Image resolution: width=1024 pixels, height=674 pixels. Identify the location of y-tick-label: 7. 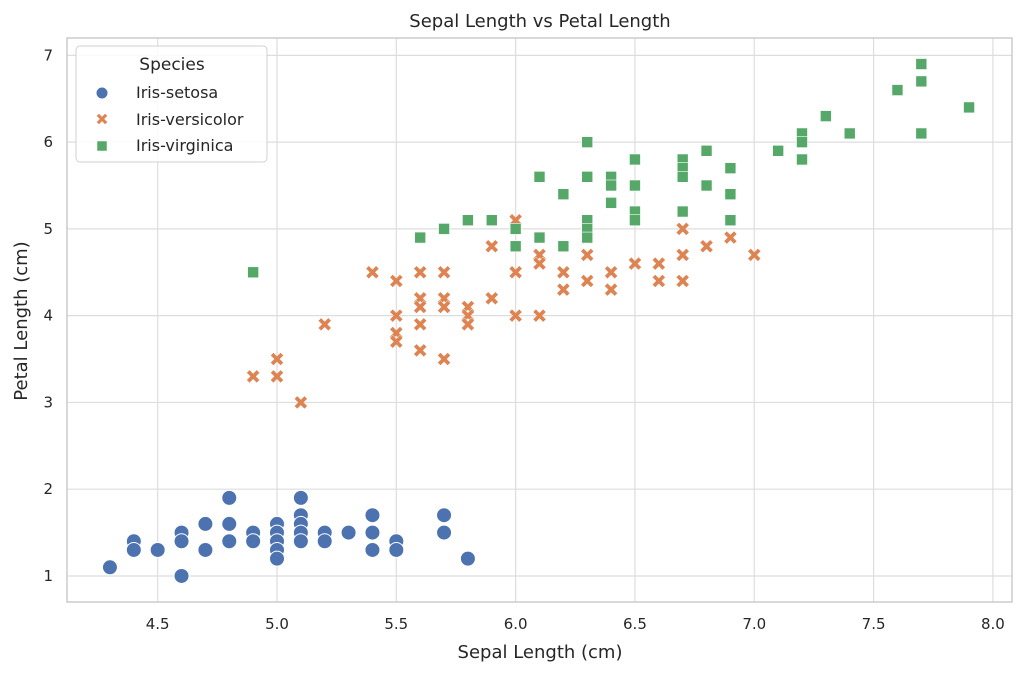
(48, 55).